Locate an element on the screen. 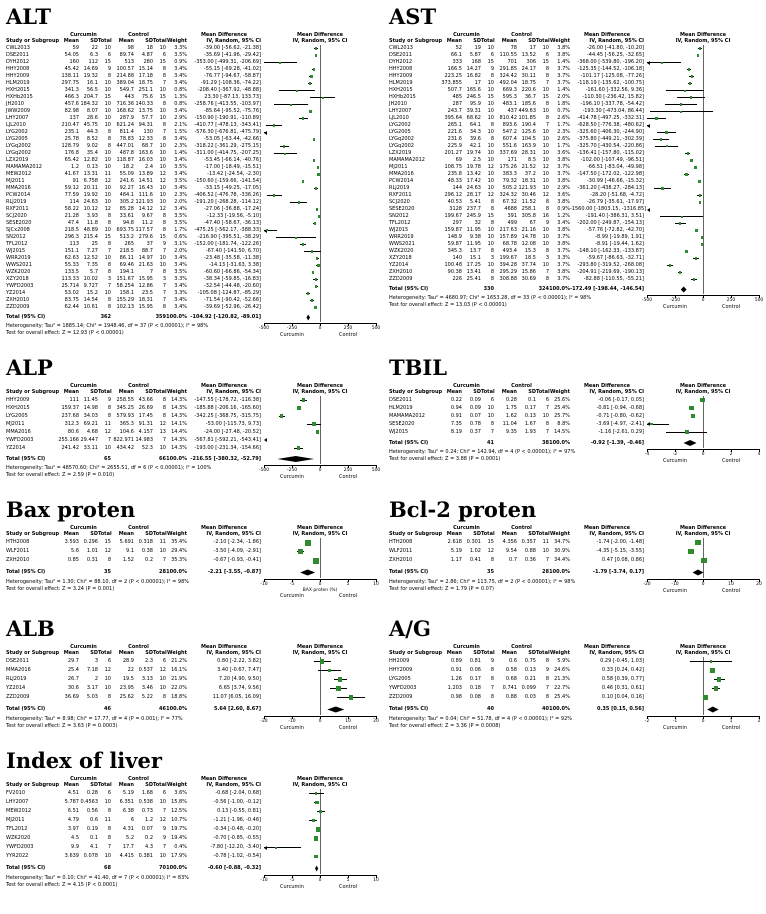  mean2-cell: 155.29 is located at coordinates (125, 300).